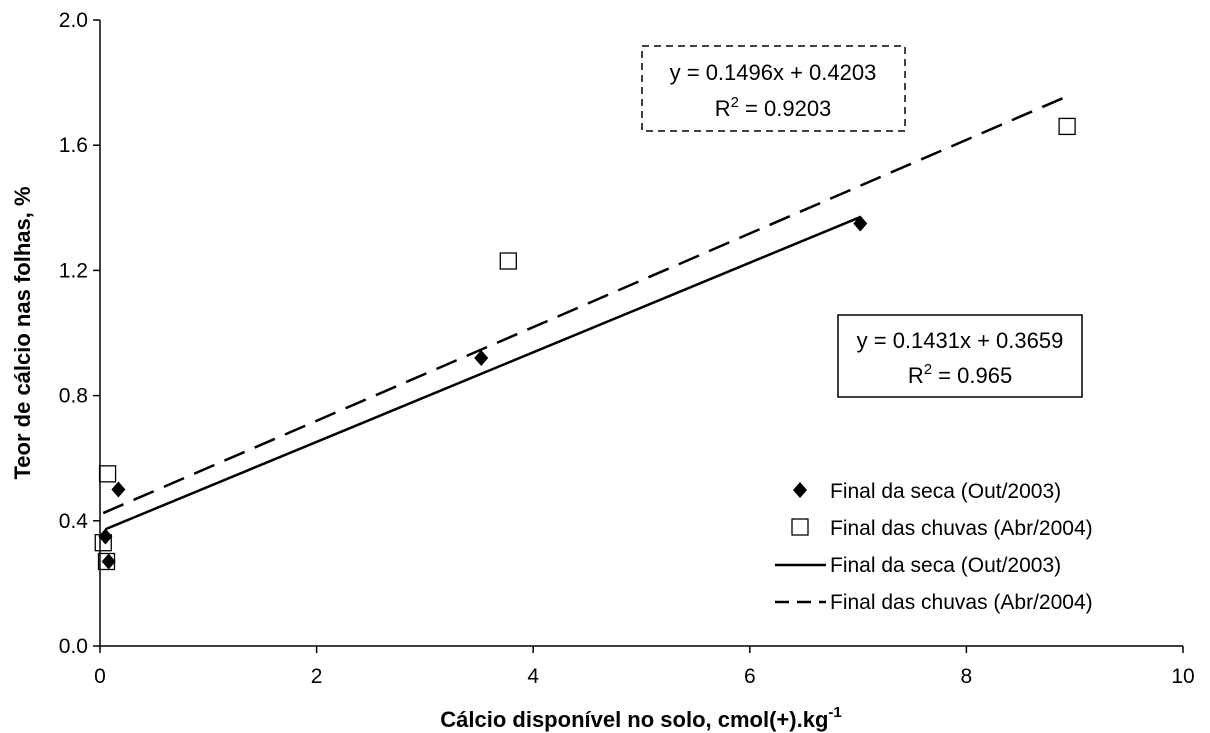 Image resolution: width=1210 pixels, height=733 pixels. I want to click on r2-chuvas: R2 = 0.9203, so click(773, 107).